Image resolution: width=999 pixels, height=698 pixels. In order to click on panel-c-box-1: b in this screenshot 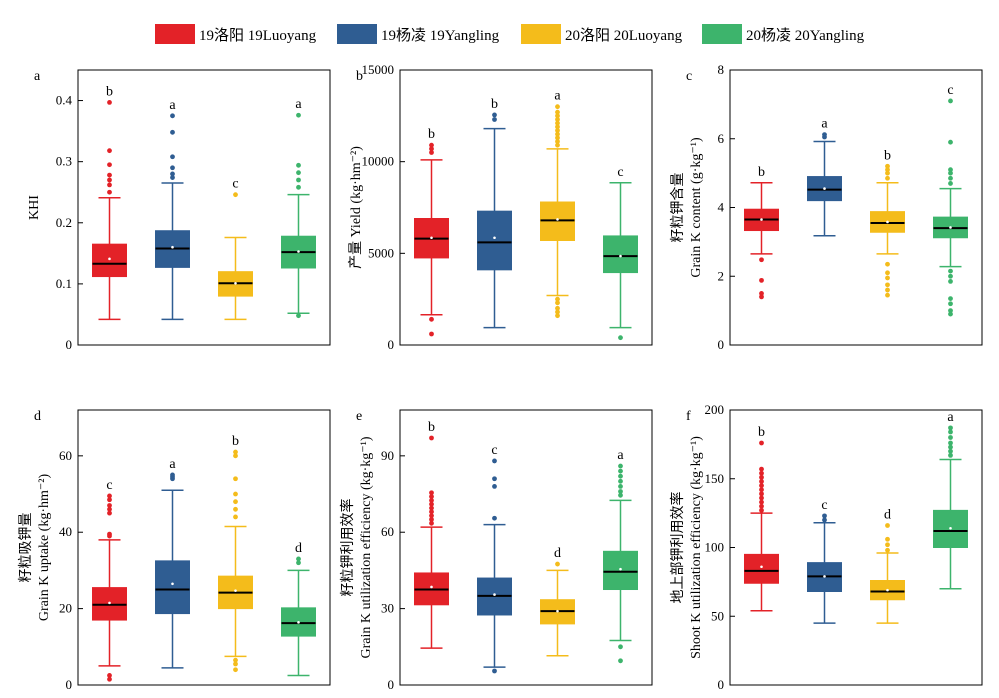, I will do `click(761, 232)`.